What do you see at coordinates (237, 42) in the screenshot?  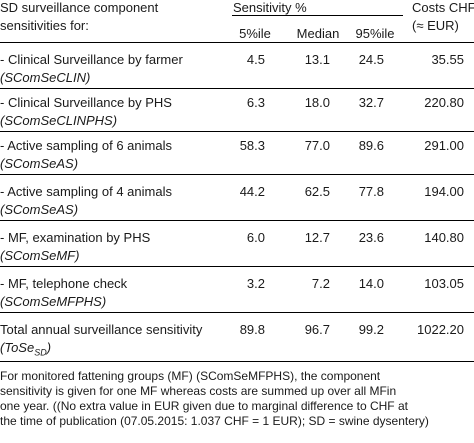 I see `header-rule` at bounding box center [237, 42].